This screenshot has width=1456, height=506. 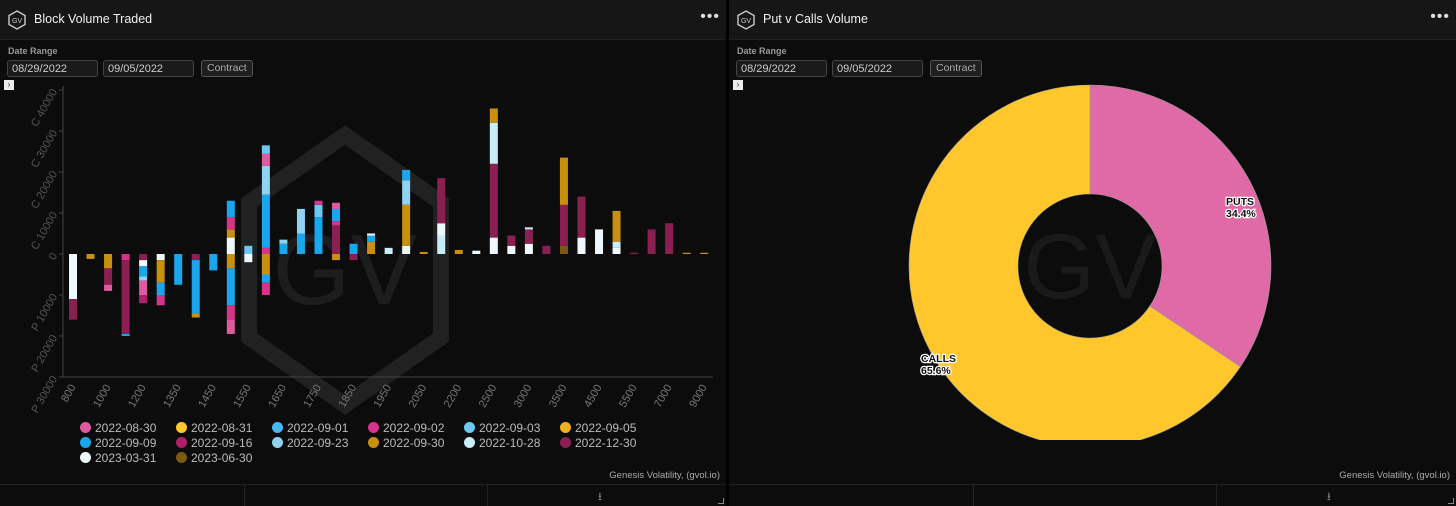 I want to click on legend-item: 2023-03-31, so click(x=118, y=458).